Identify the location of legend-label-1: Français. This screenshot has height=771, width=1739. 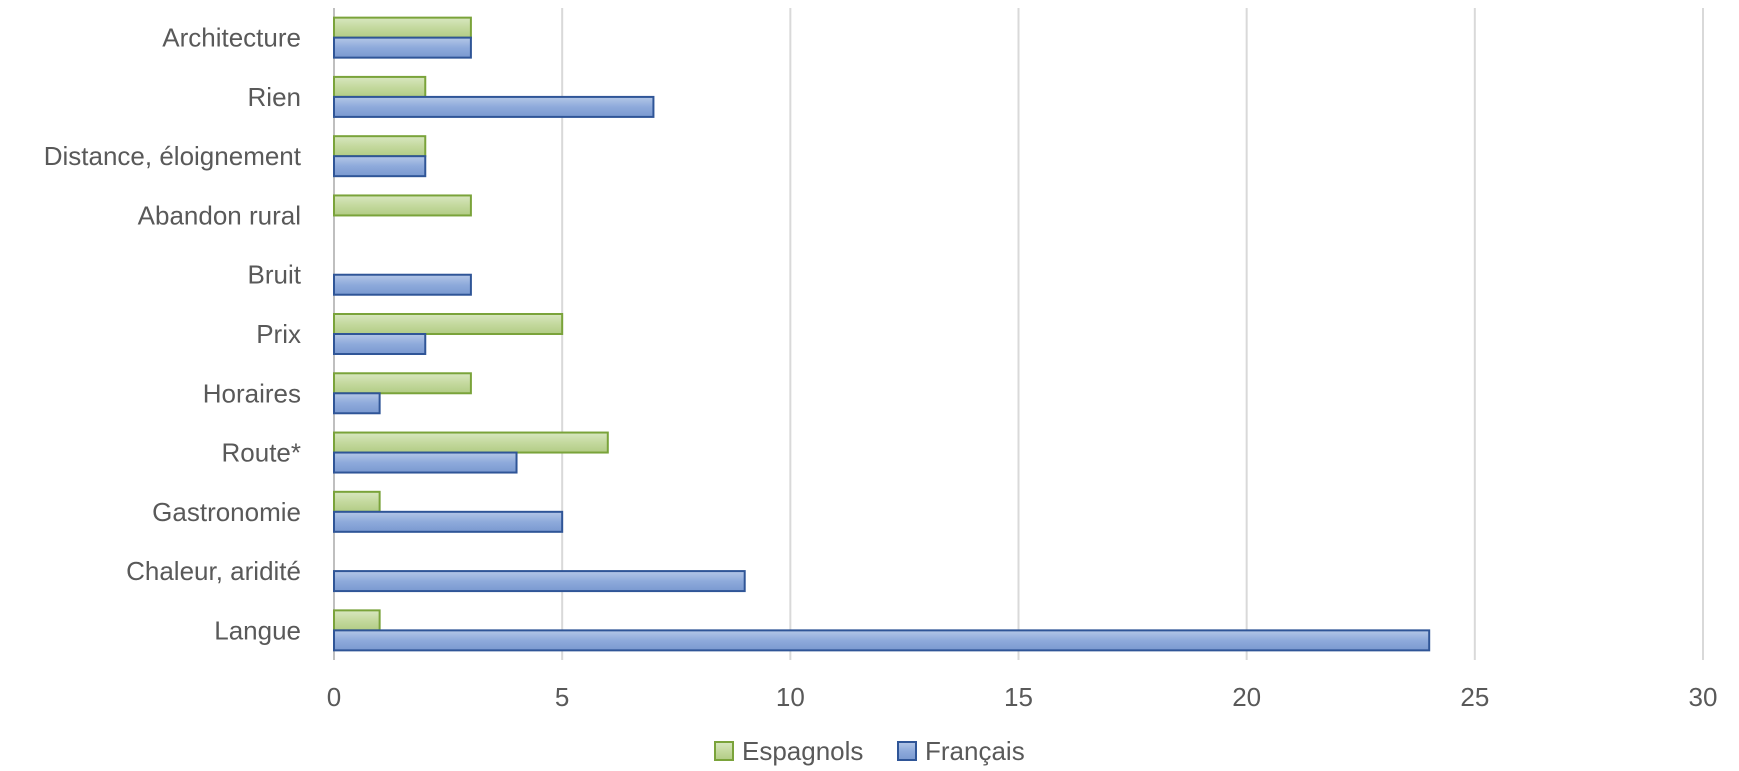
(975, 751).